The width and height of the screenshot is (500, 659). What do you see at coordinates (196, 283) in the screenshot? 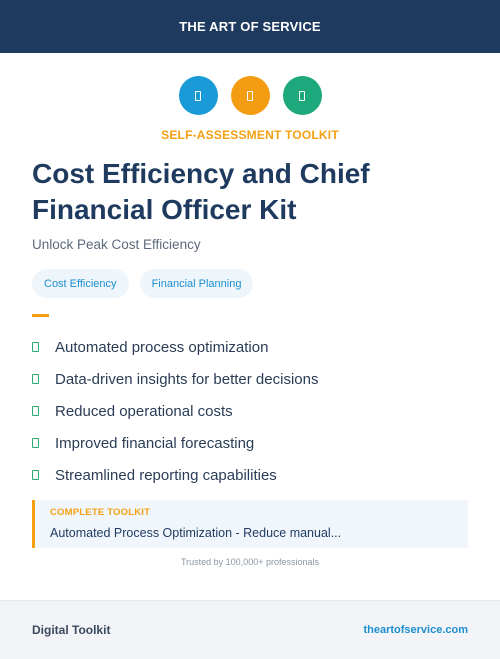
I see `tag-financial-planning: Financial Planning` at bounding box center [196, 283].